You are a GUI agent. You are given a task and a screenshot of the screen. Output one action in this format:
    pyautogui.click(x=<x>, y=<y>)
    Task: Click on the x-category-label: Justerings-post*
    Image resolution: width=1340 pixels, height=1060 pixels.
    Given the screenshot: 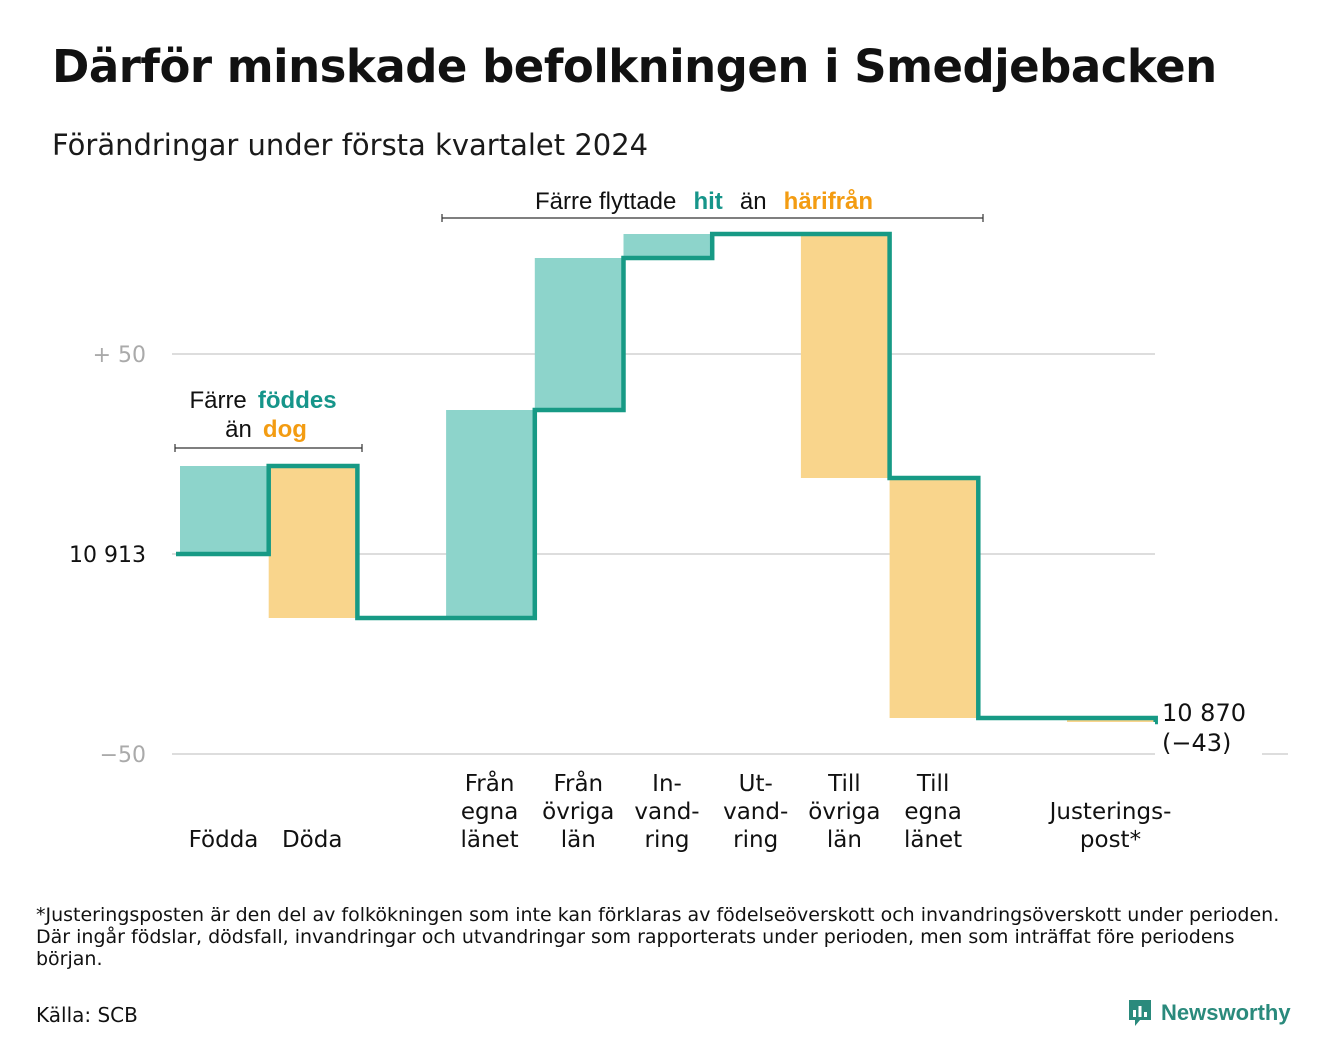 What is the action you would take?
    pyautogui.click(x=1110, y=826)
    